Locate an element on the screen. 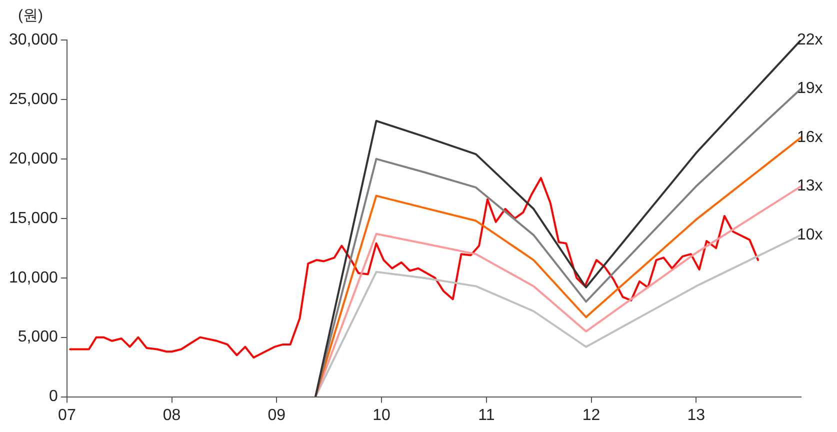 Image resolution: width=837 pixels, height=432 pixels. y-tick-label: 5,000 is located at coordinates (38, 337).